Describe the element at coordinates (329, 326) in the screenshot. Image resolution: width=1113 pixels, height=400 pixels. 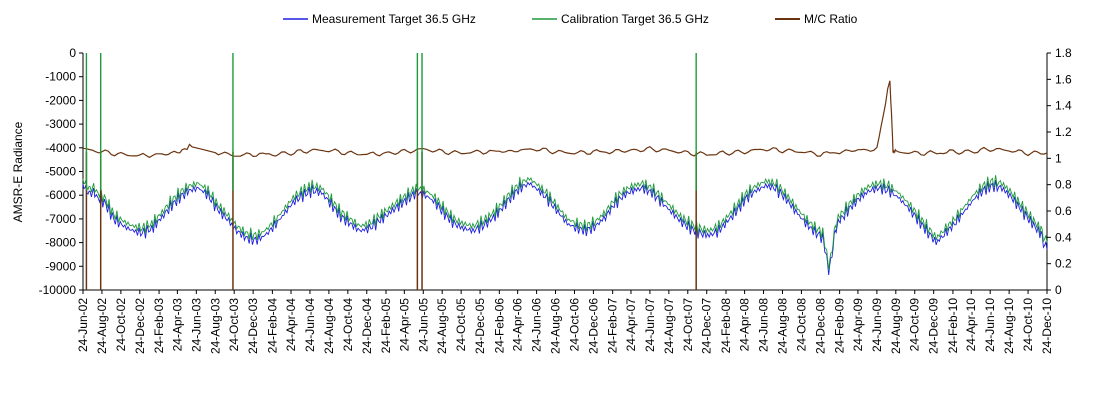
I see `x-tick-label: 24-Aug-04` at that location.